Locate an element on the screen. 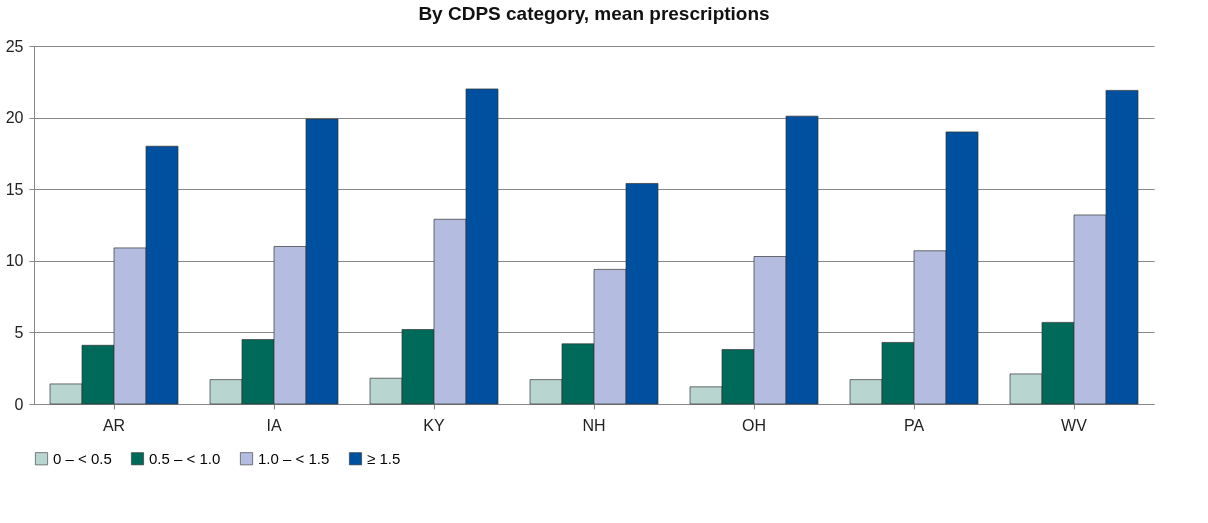 This screenshot has width=1208, height=523. legend-label: ≥ 1.5 is located at coordinates (384, 458).